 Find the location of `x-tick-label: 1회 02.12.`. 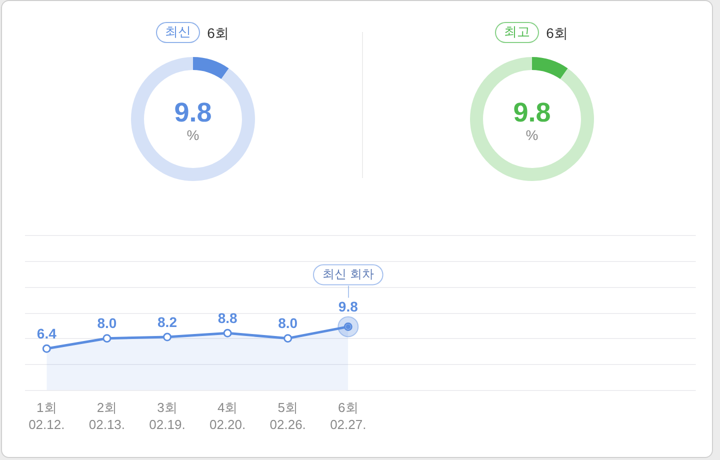

x-tick-label: 1회 02.12. is located at coordinates (46, 416).